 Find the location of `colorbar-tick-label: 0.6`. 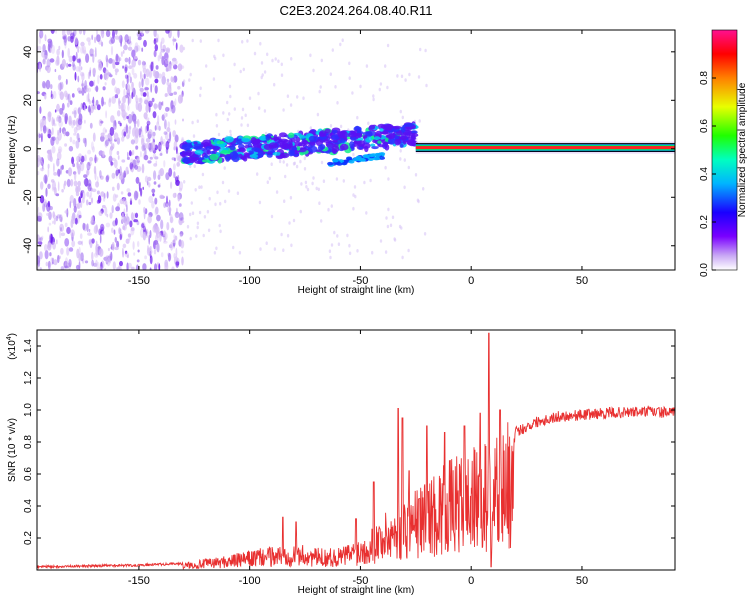

colorbar-tick-label: 0.6 is located at coordinates (704, 126).